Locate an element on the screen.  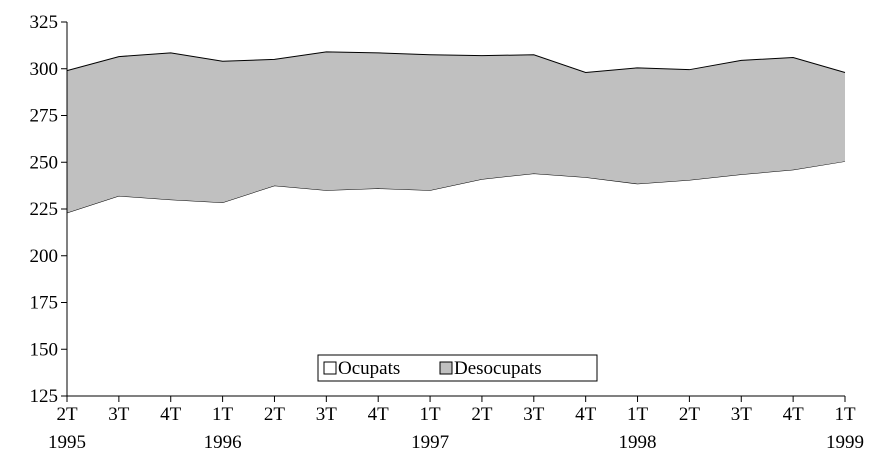
x-year-label: 1995 is located at coordinates (67, 442).